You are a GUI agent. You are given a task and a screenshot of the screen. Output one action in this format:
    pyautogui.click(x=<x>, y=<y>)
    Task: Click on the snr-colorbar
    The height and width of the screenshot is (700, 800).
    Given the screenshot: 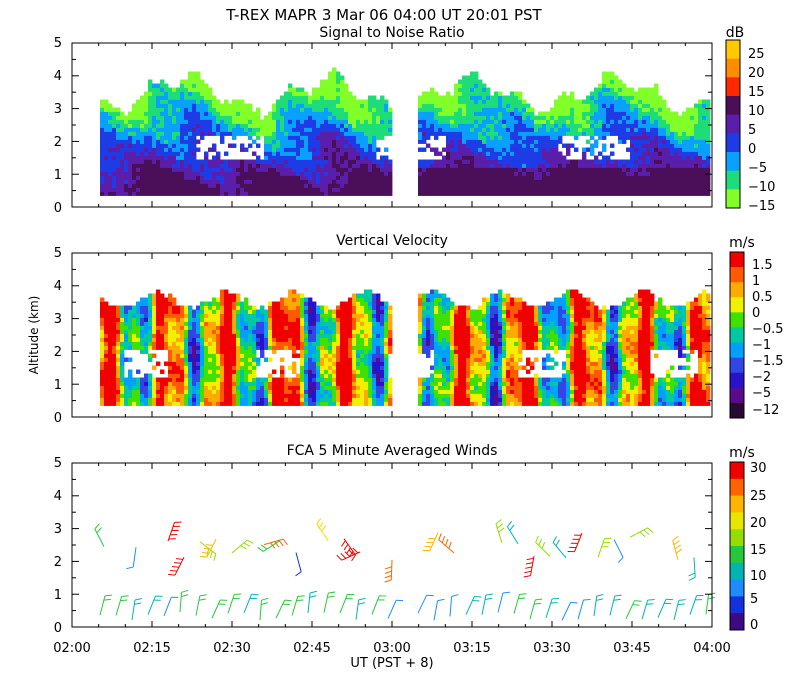 What is the action you would take?
    pyautogui.click(x=733, y=124)
    